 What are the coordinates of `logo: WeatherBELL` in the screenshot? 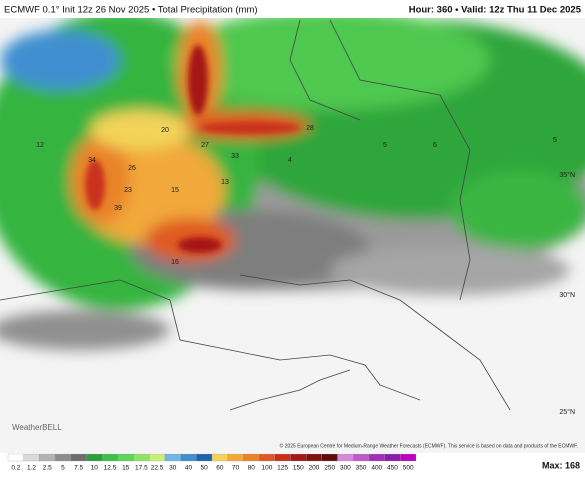 It's located at (37, 427).